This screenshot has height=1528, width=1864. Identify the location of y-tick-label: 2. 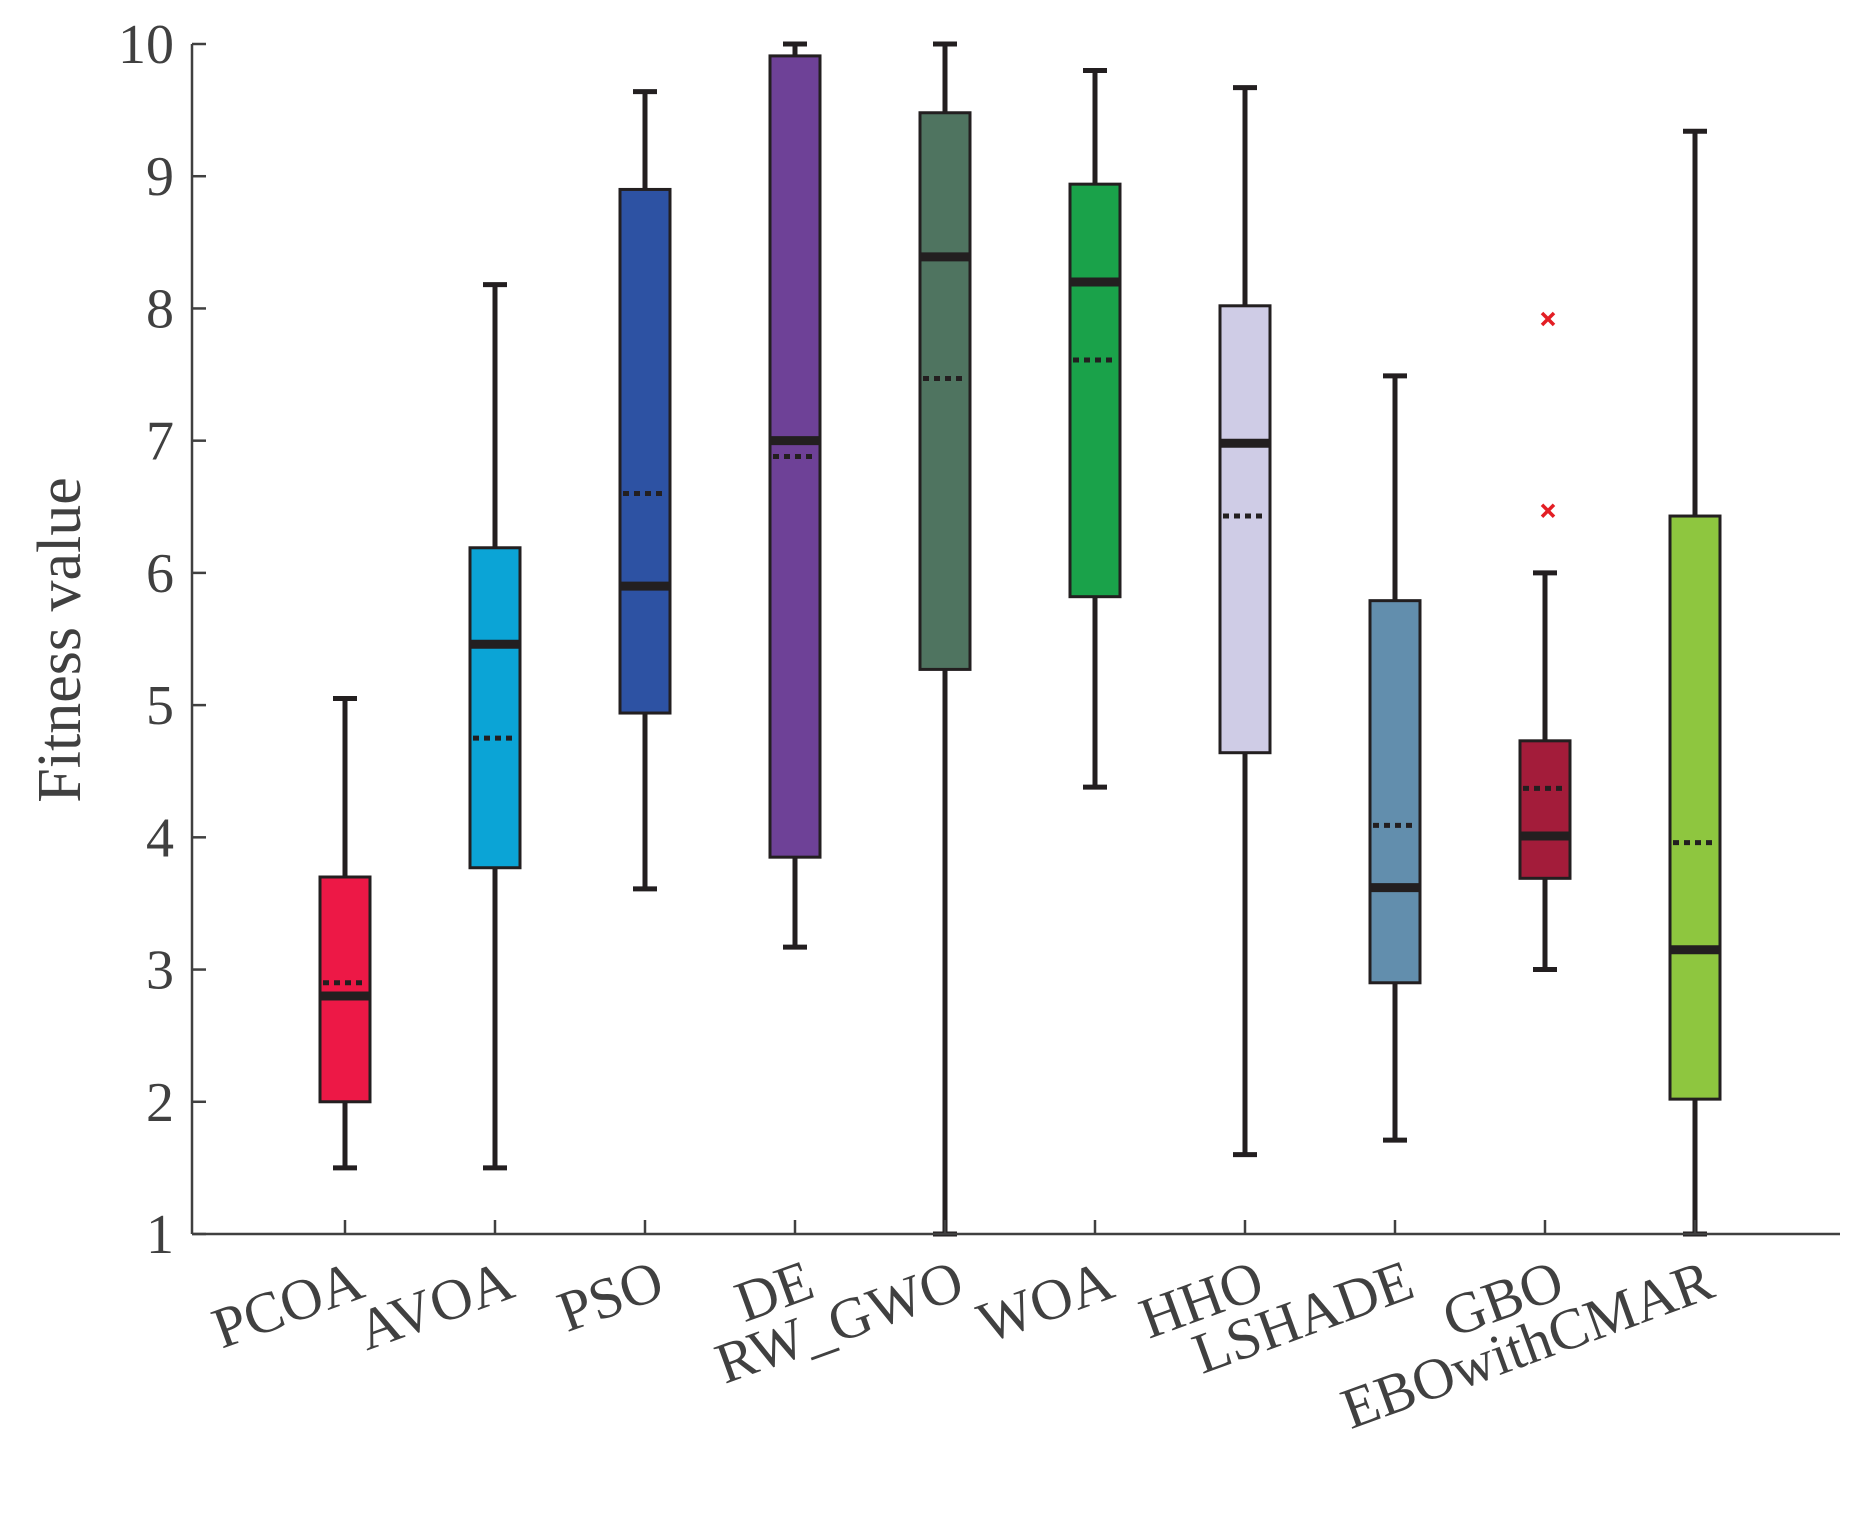
(160, 1103).